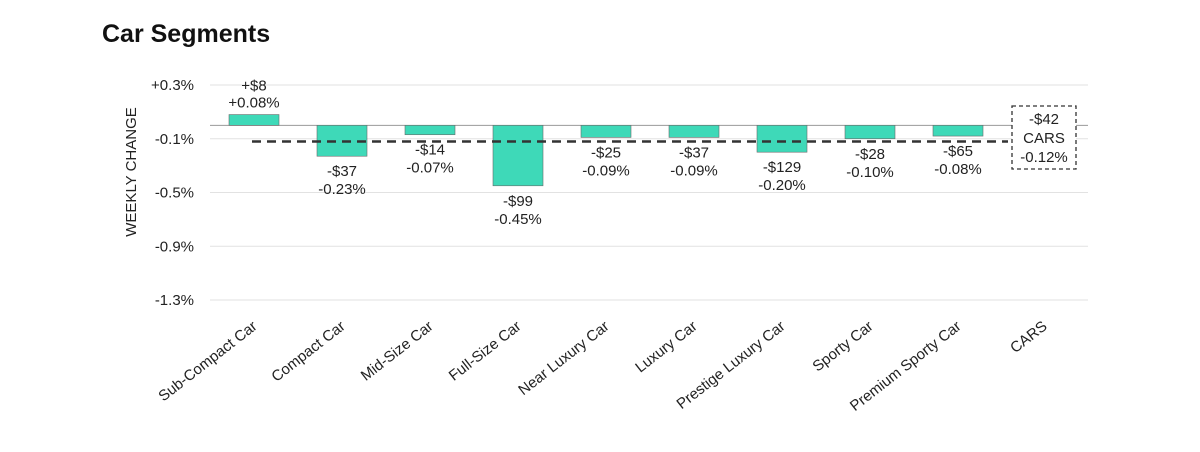  Describe the element at coordinates (207, 361) in the screenshot. I see `x-tick-label: Sub-Compact Car` at that location.